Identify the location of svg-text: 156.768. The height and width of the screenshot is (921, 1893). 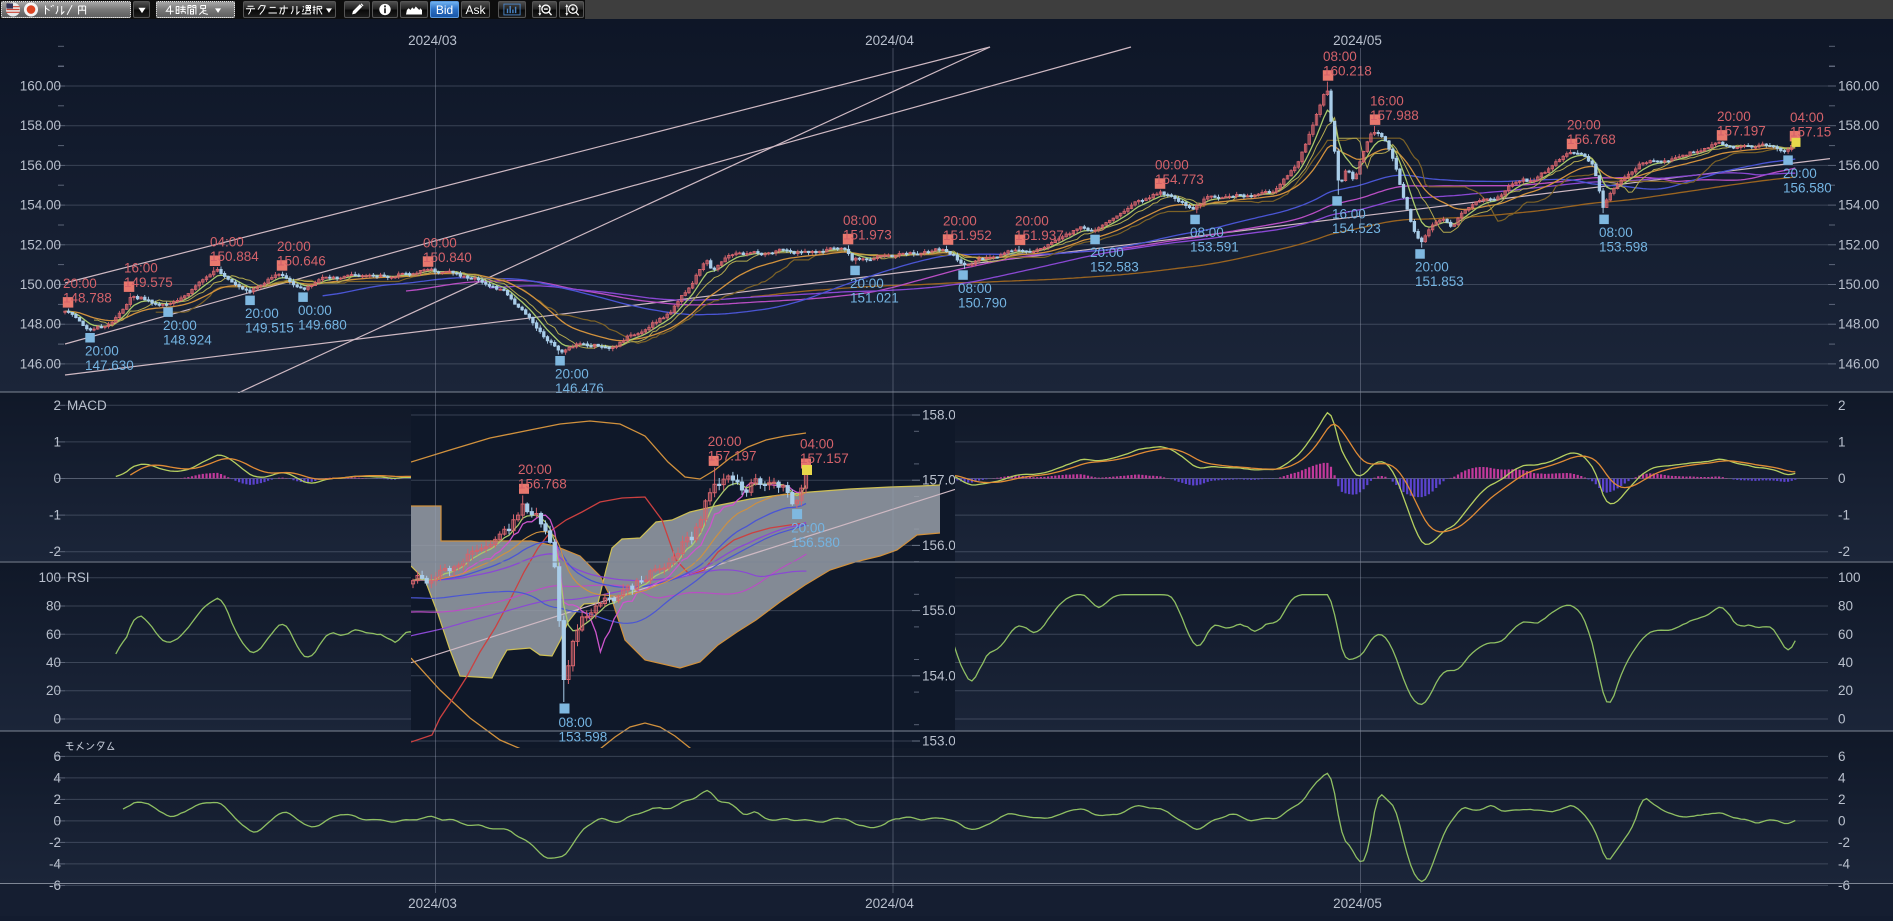
(542, 483).